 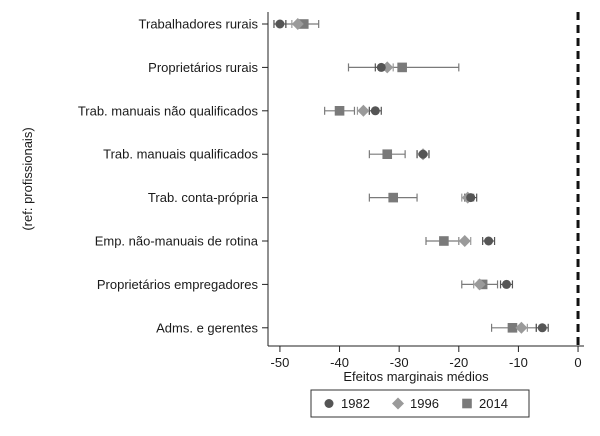 What do you see at coordinates (399, 362) in the screenshot?
I see `x-tick-label: -30` at bounding box center [399, 362].